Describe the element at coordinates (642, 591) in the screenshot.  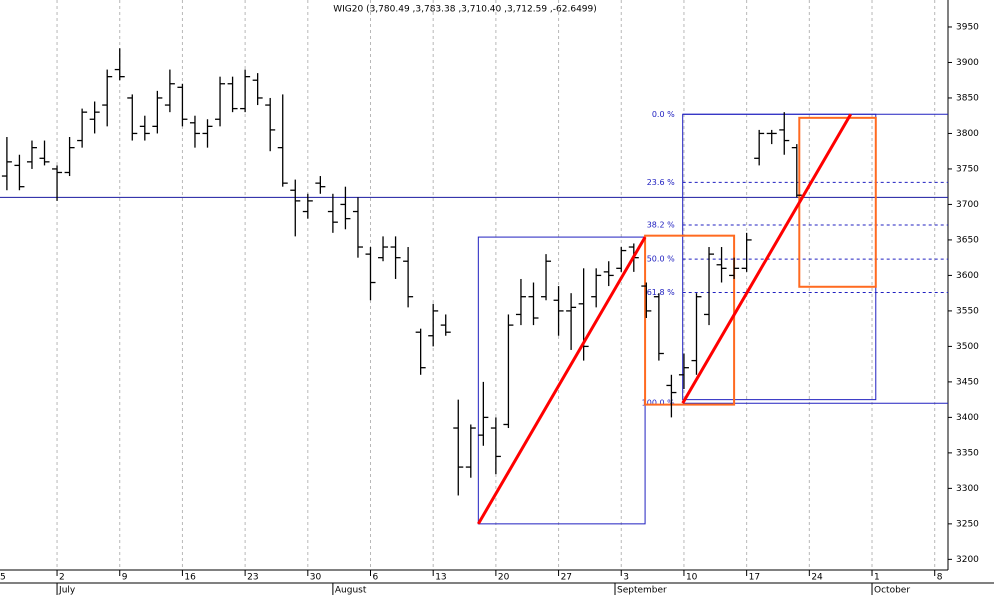
I see `month-label: September` at that location.